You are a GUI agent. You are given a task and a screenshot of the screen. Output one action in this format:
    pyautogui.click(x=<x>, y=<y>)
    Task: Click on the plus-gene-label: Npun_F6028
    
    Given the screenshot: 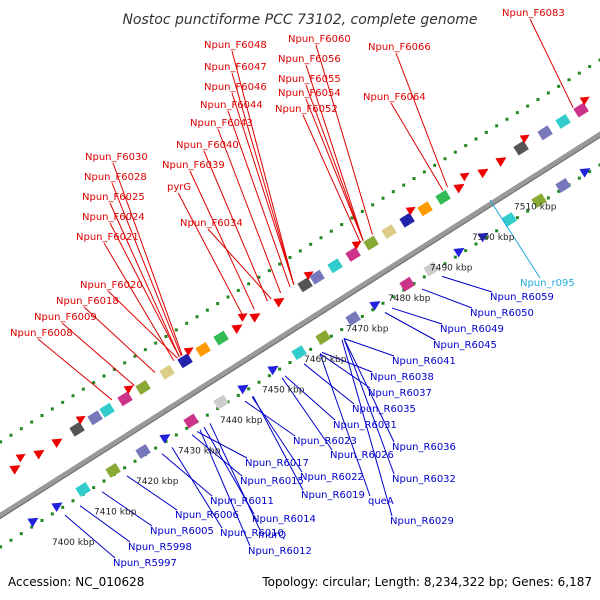 What is the action you would take?
    pyautogui.click(x=115, y=177)
    